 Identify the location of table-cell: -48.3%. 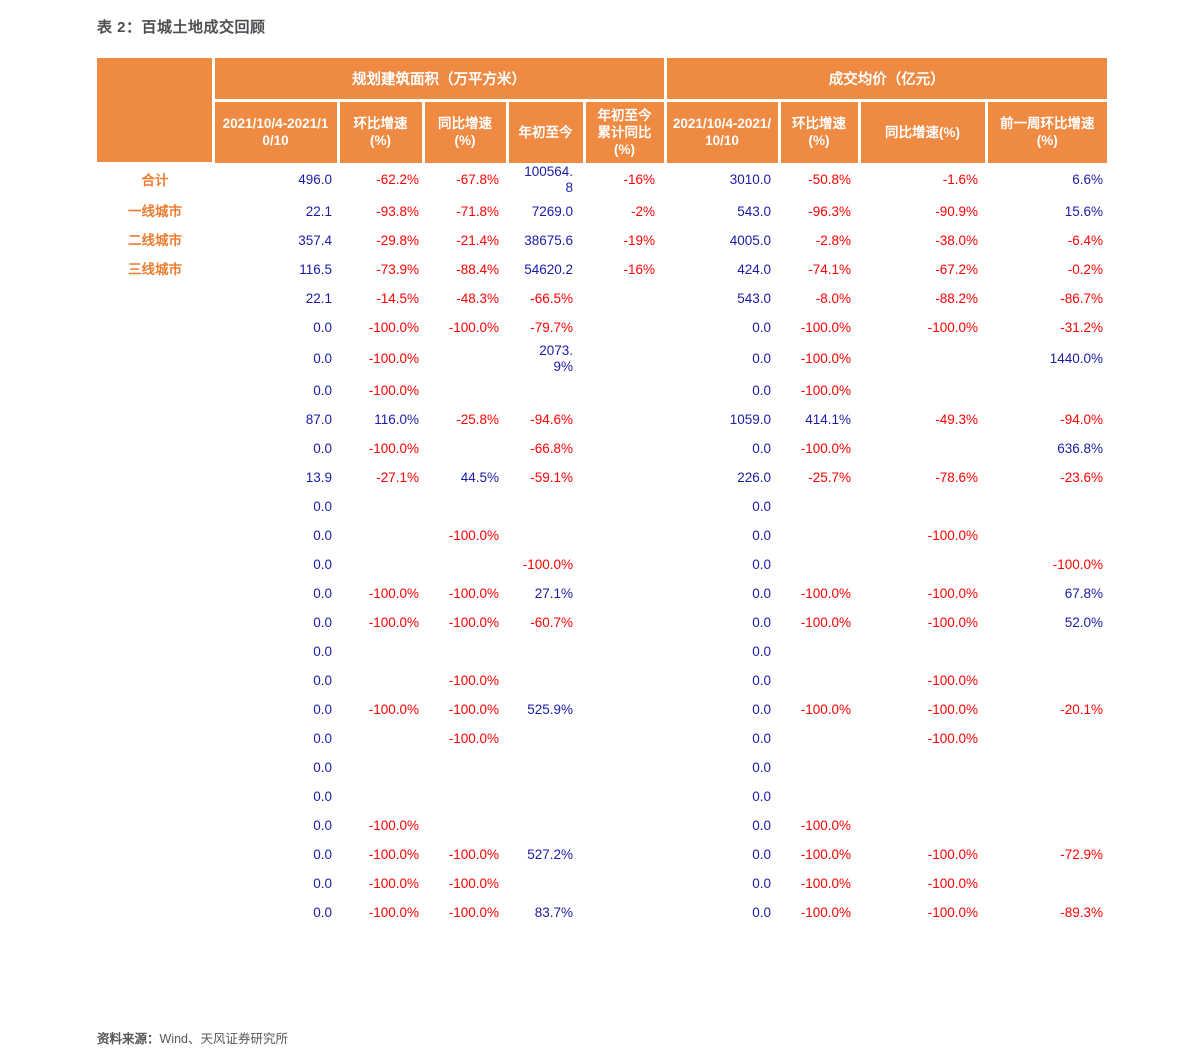
(477, 298).